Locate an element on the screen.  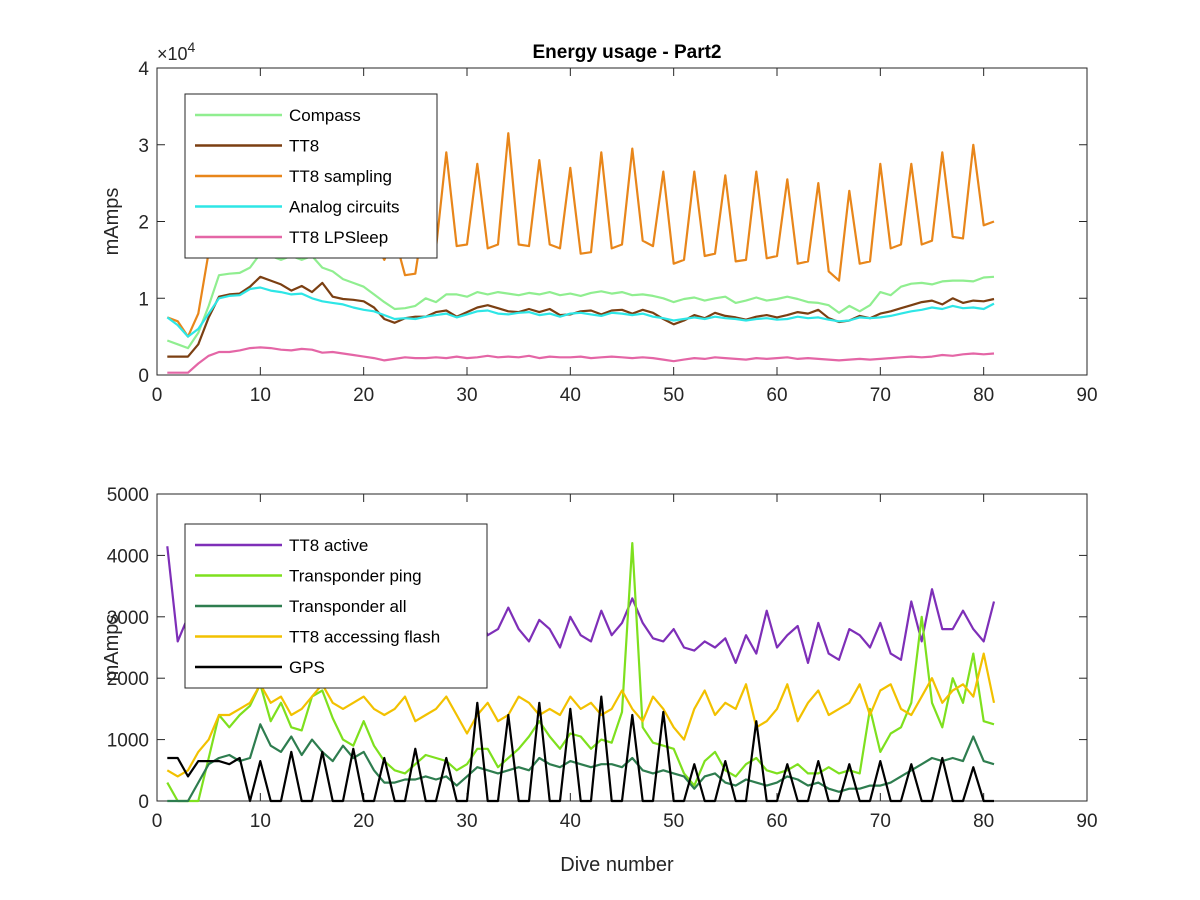
legend-label-compass: Compass is located at coordinates (325, 115).